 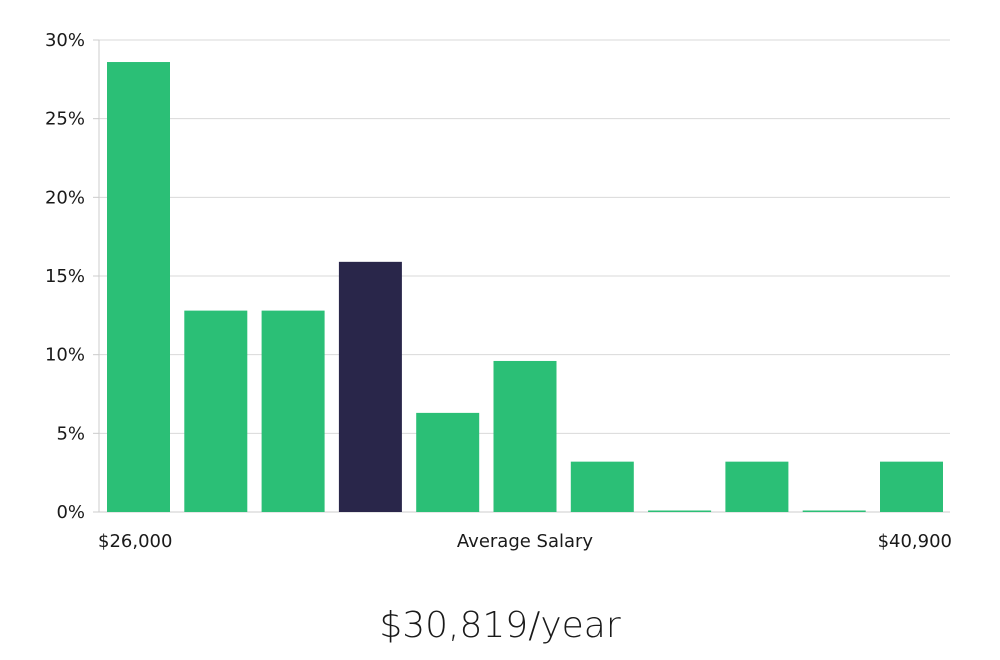 I want to click on y-tick-label: 15%, so click(x=65, y=276).